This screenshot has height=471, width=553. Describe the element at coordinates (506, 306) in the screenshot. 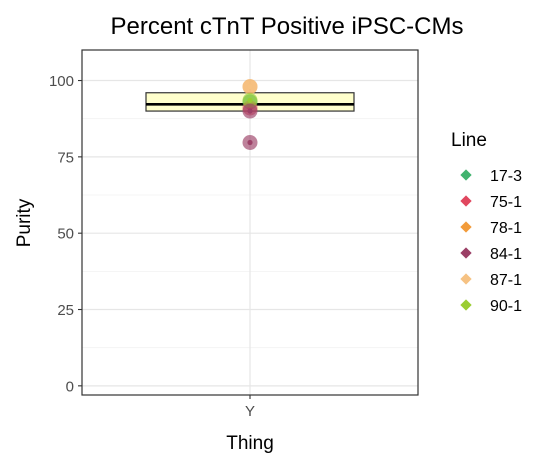

I see `legend-label: 90-1` at that location.